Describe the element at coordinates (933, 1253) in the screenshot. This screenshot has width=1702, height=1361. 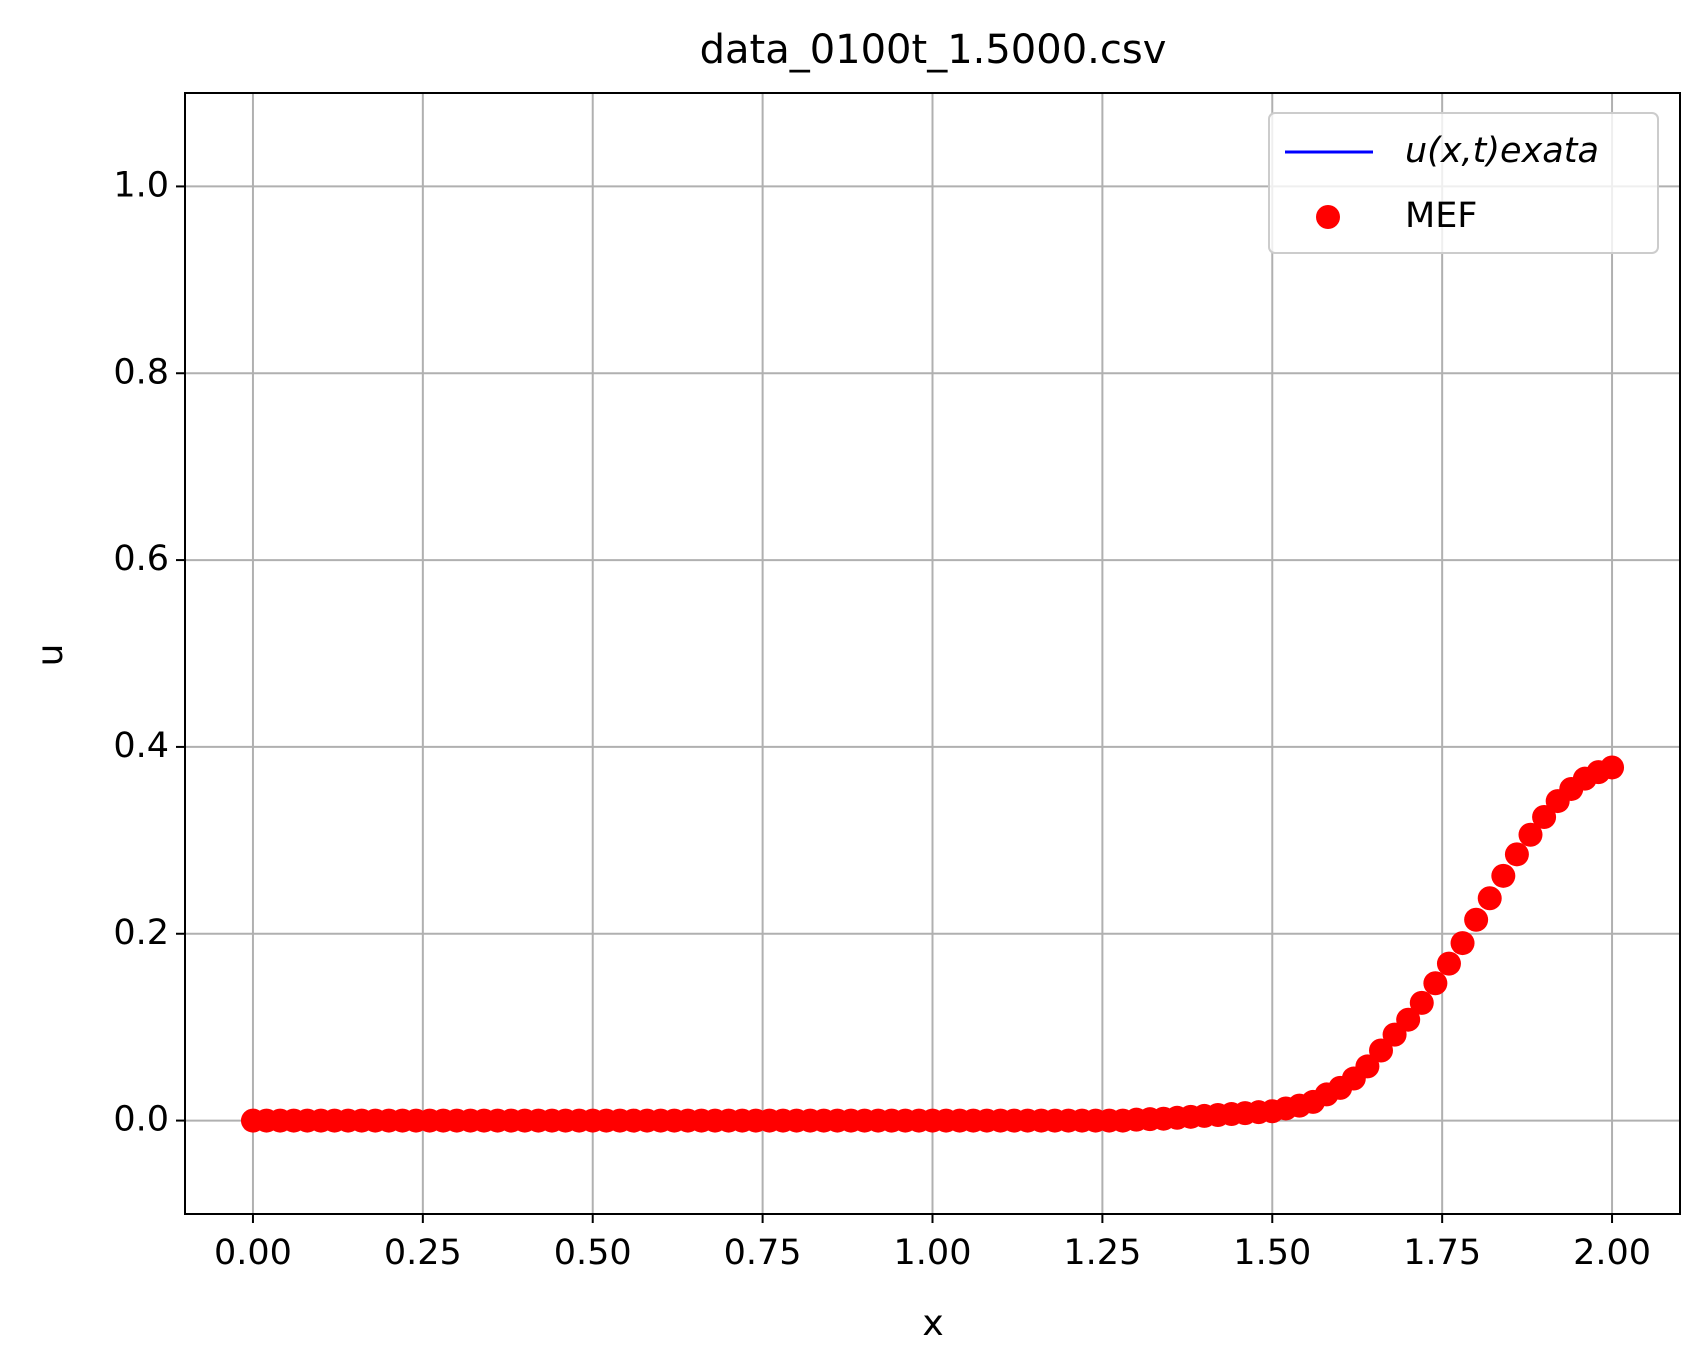
I see `x-tick-label: 1.00` at that location.